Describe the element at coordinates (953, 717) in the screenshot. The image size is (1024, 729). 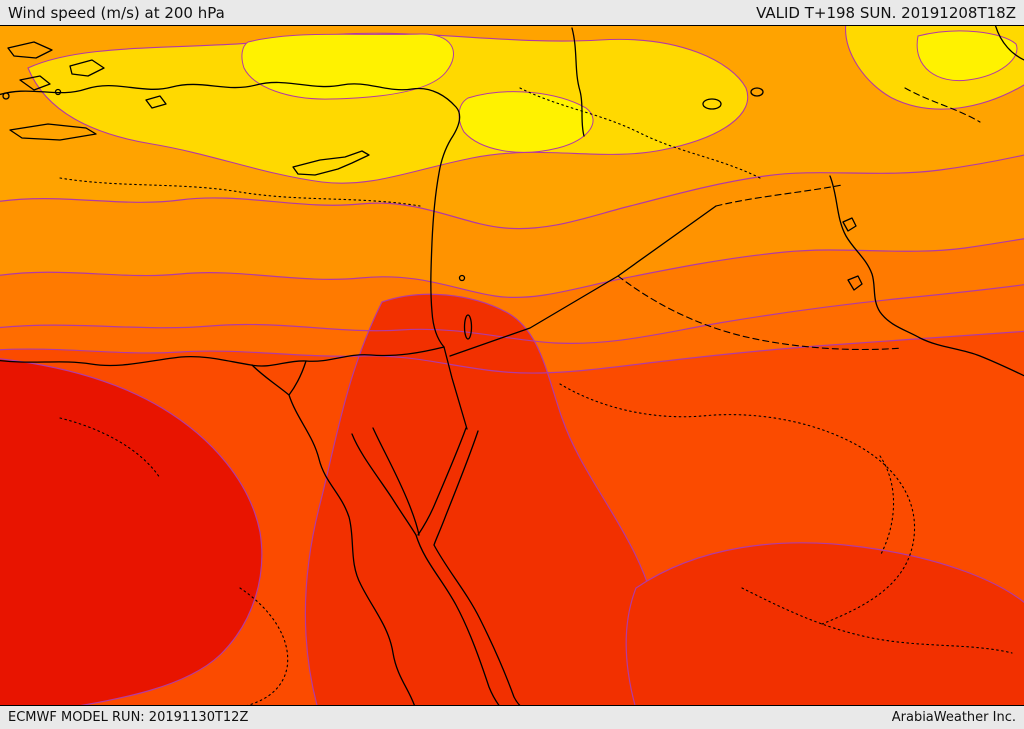
I see `credit-label: ArabiaWeather Inc.` at that location.